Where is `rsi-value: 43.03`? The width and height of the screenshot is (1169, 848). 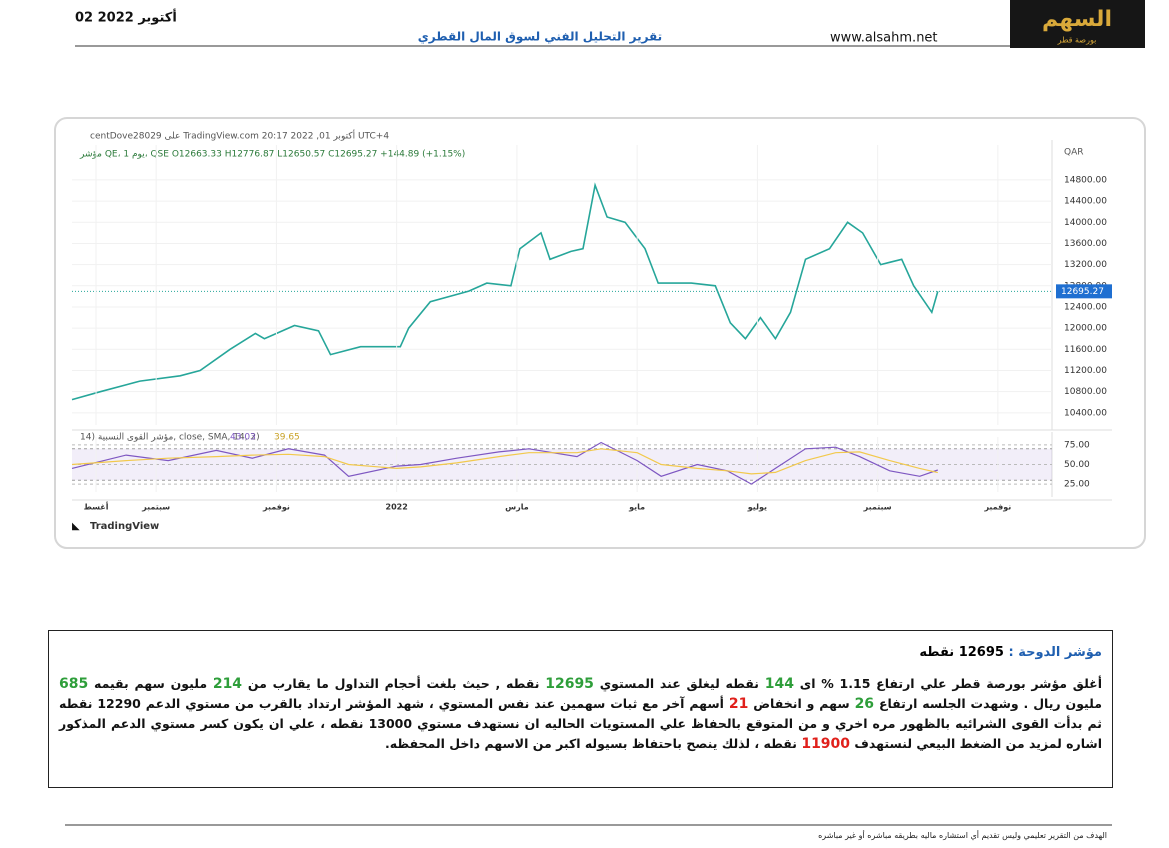 rsi-value: 43.03 is located at coordinates (243, 438).